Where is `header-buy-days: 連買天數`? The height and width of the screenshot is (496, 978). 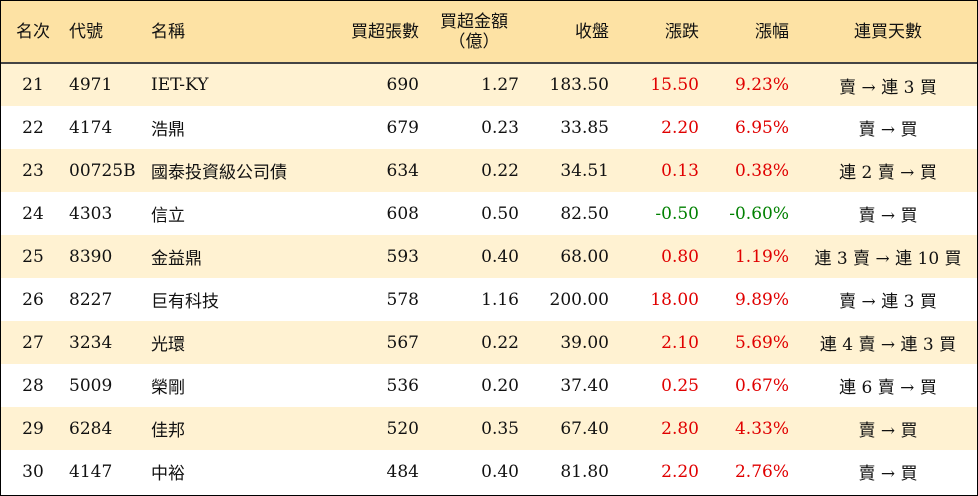 header-buy-days: 連買天數 is located at coordinates (888, 32).